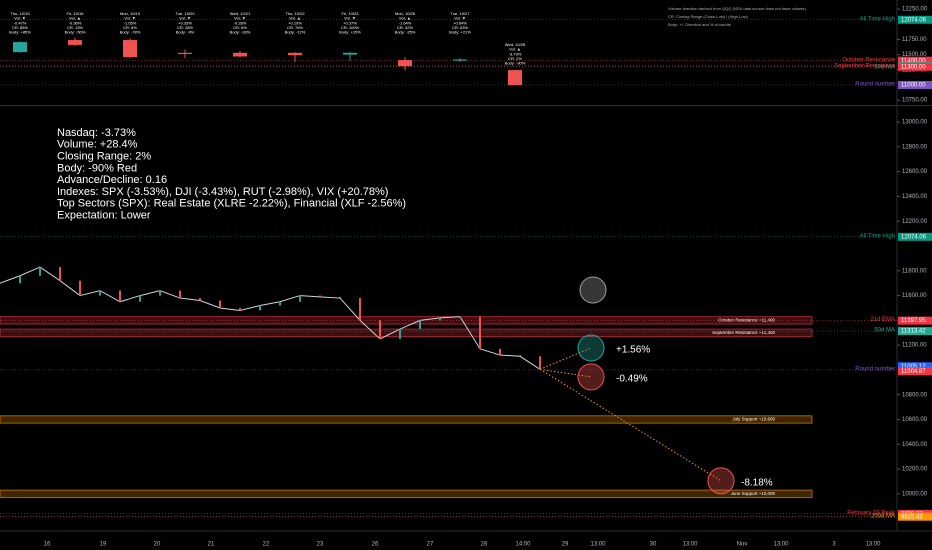 This screenshot has height=550, width=932. What do you see at coordinates (914, 55) in the screenshot?
I see `y-tick-label: 11500.00` at bounding box center [914, 55].